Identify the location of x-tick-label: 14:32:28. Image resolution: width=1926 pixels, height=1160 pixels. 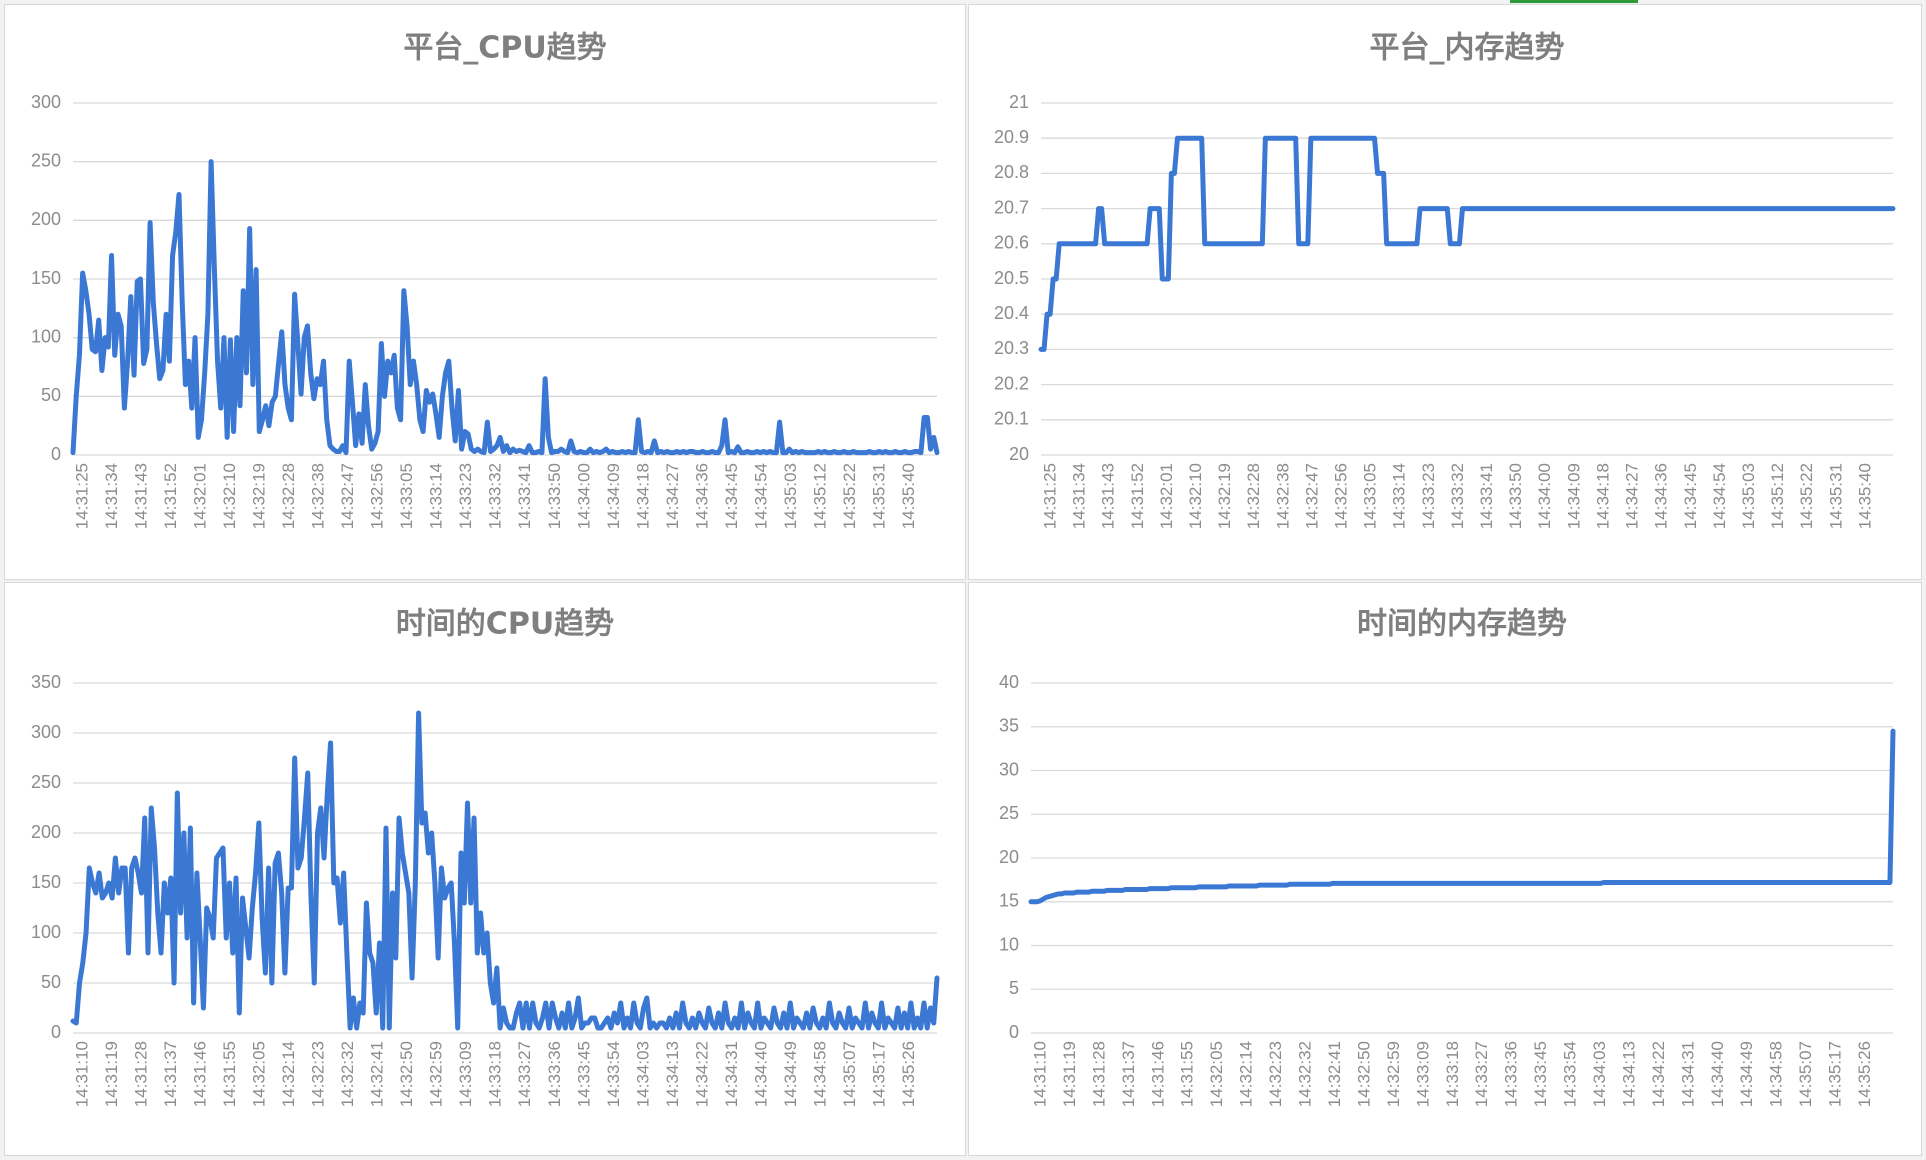
(288, 496).